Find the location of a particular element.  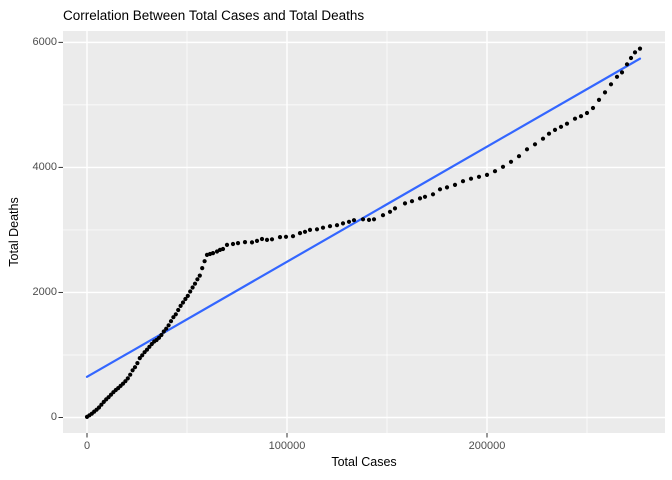

x-axis-title: Total Cases is located at coordinates (364, 462).